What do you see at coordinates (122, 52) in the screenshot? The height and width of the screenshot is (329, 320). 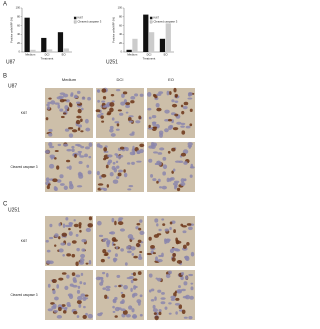 I see `y-tick-label: 0` at bounding box center [122, 52].